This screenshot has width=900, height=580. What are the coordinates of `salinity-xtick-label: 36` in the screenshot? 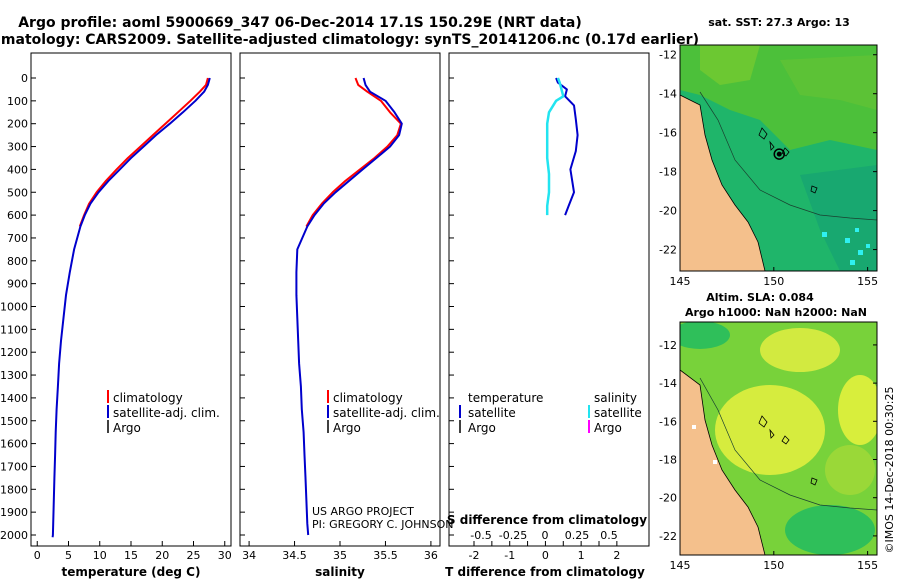 It's located at (431, 555).